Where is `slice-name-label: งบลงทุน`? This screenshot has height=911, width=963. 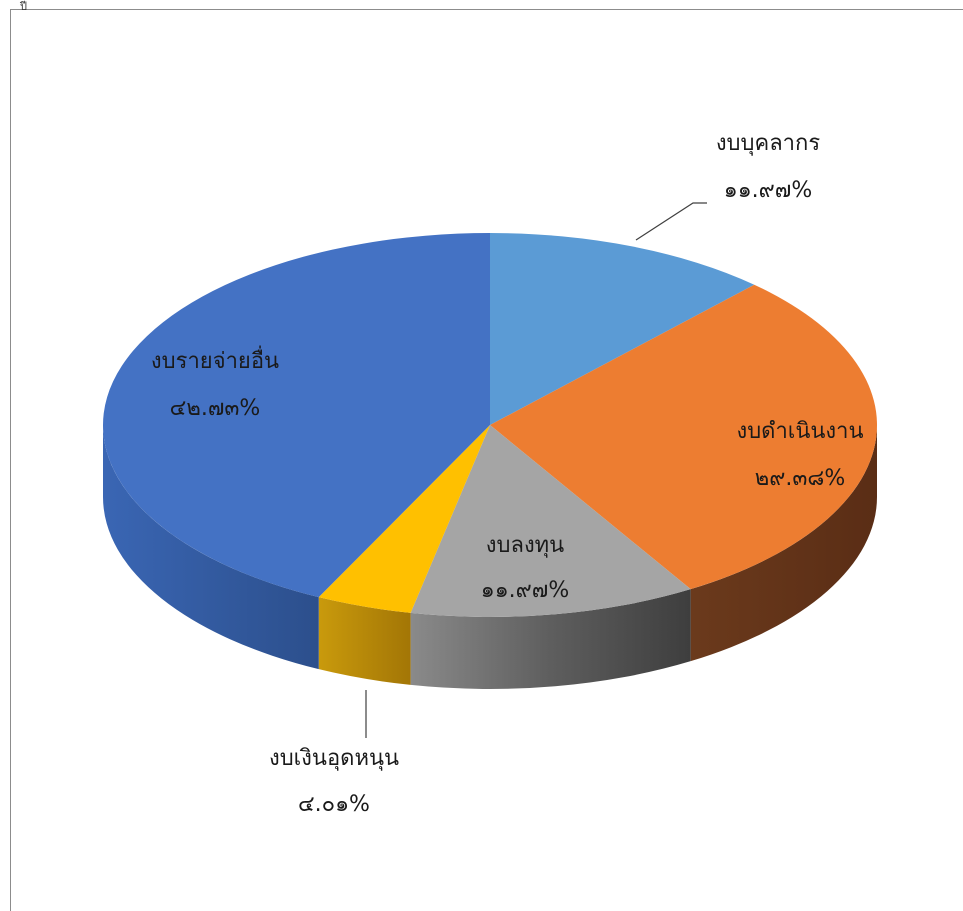 slice-name-label: งบลงทุน is located at coordinates (525, 545).